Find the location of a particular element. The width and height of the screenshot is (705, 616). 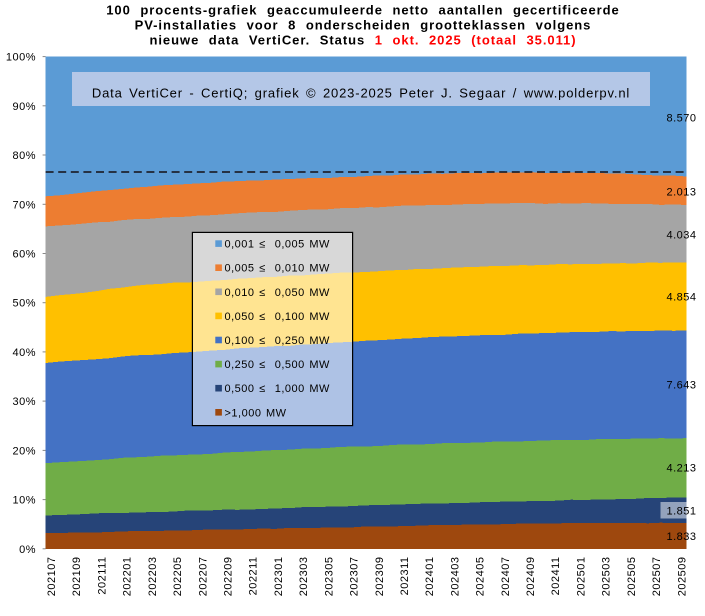

svg-text: 202203 is located at coordinates (153, 577).